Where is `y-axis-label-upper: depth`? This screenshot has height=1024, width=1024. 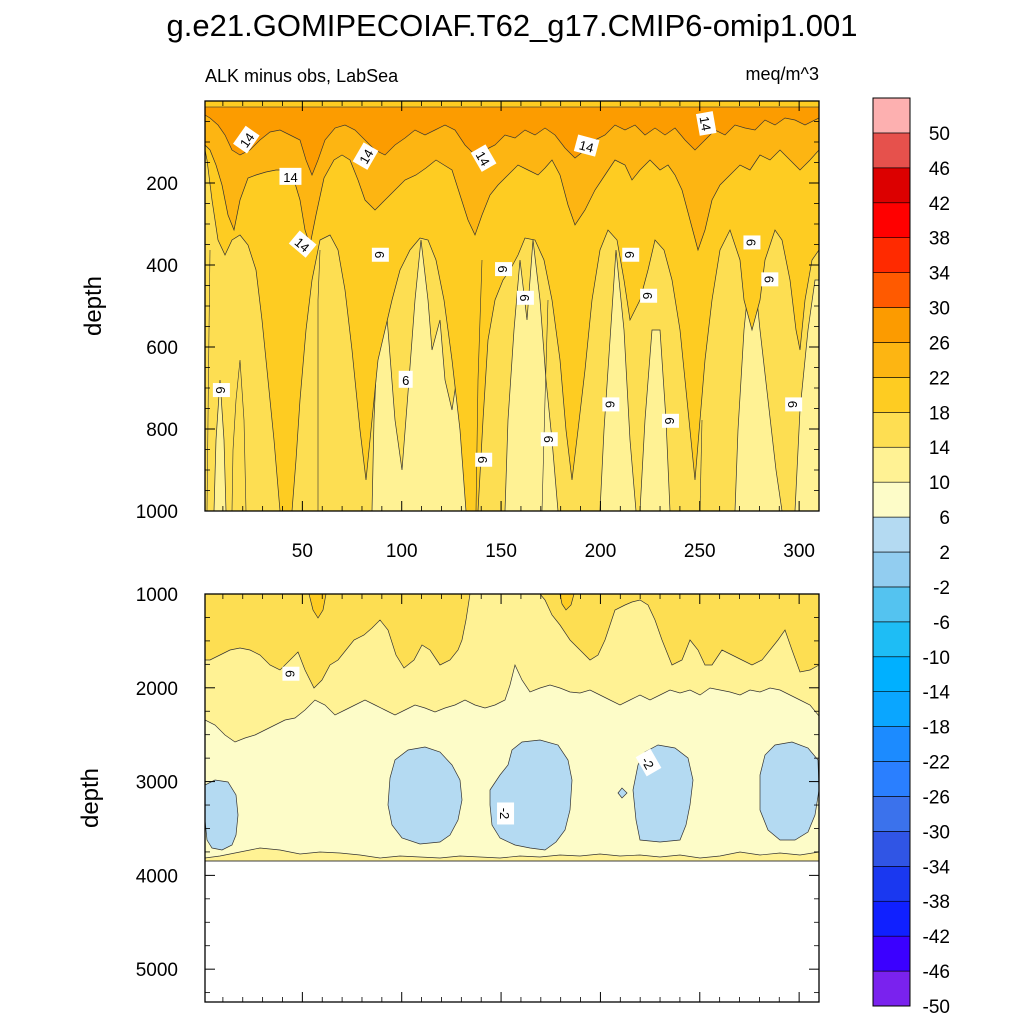 y-axis-label-upper: depth is located at coordinates (93, 306).